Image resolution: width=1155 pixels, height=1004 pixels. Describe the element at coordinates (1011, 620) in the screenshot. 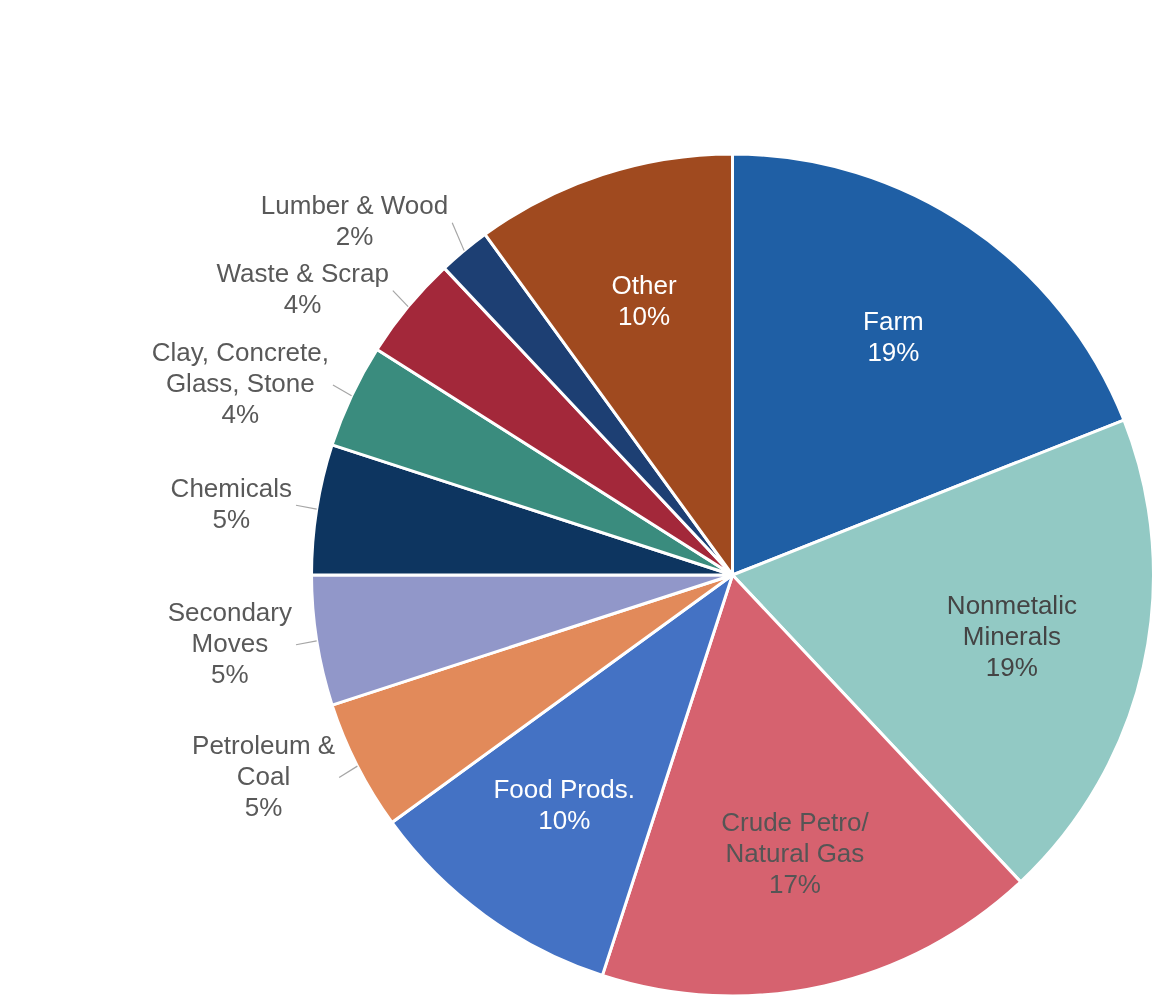

I see `slice-label: Nonmetalic Minerals` at that location.